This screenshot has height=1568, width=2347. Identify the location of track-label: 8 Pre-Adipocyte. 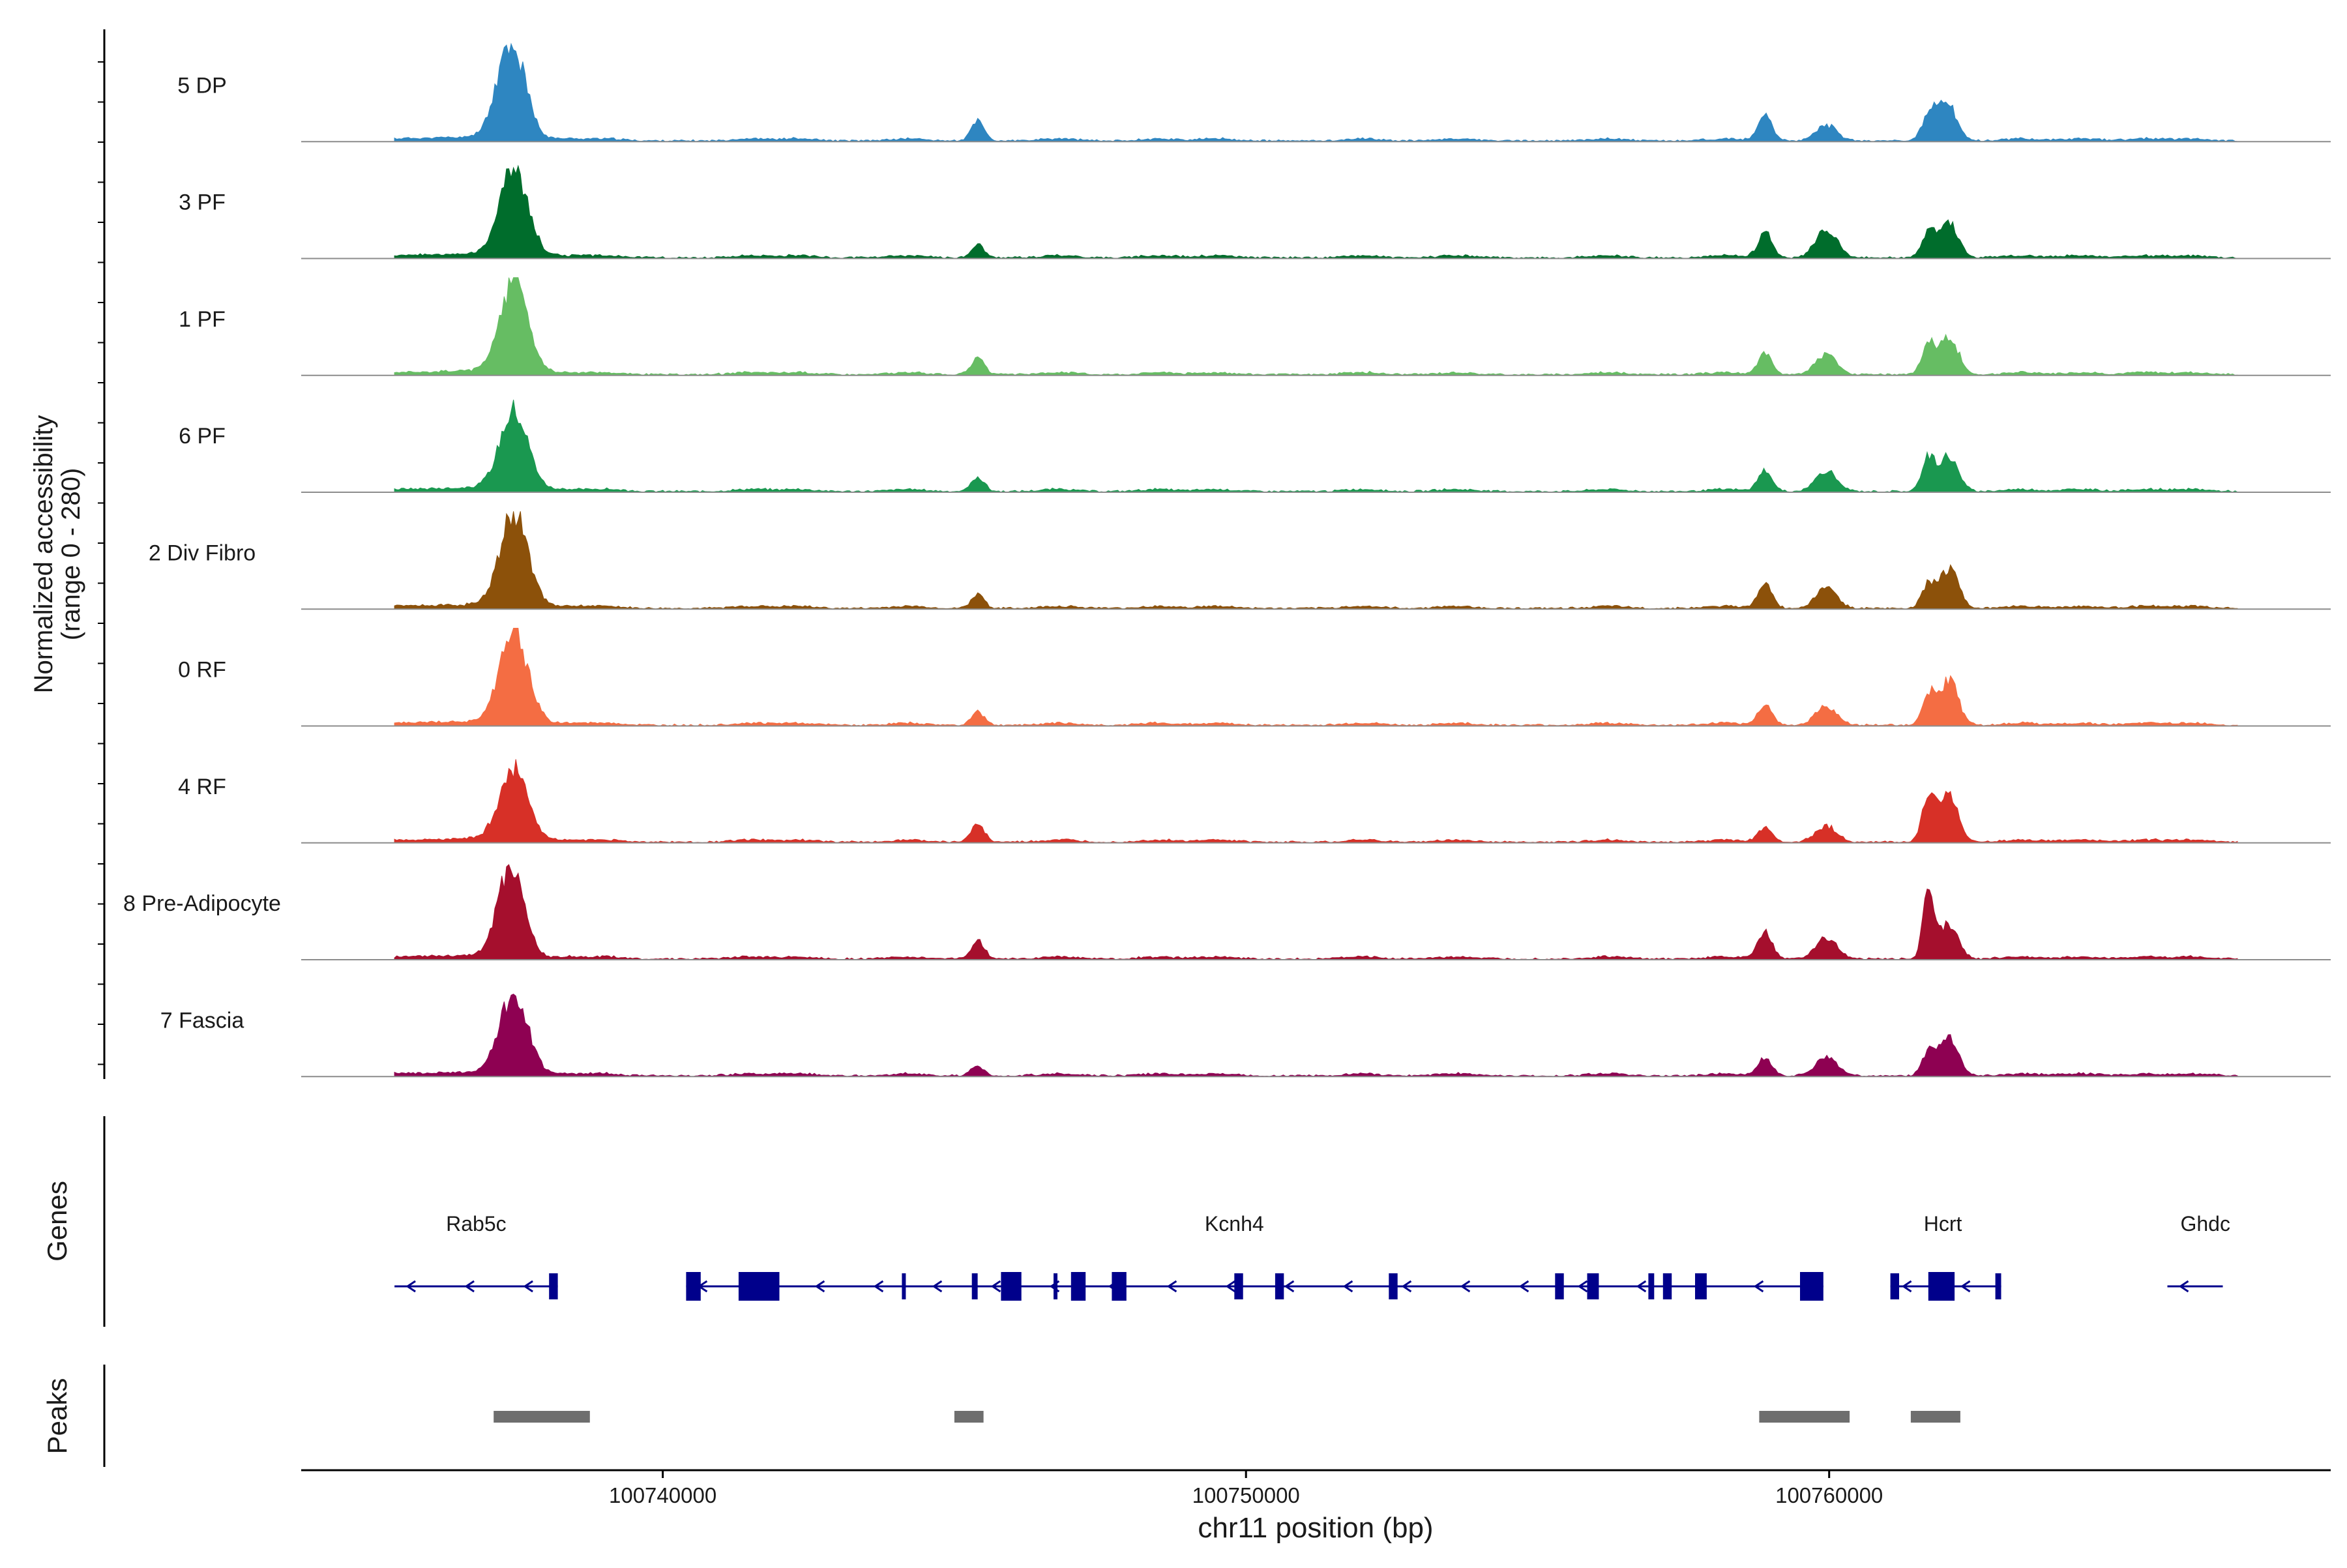
(202, 904).